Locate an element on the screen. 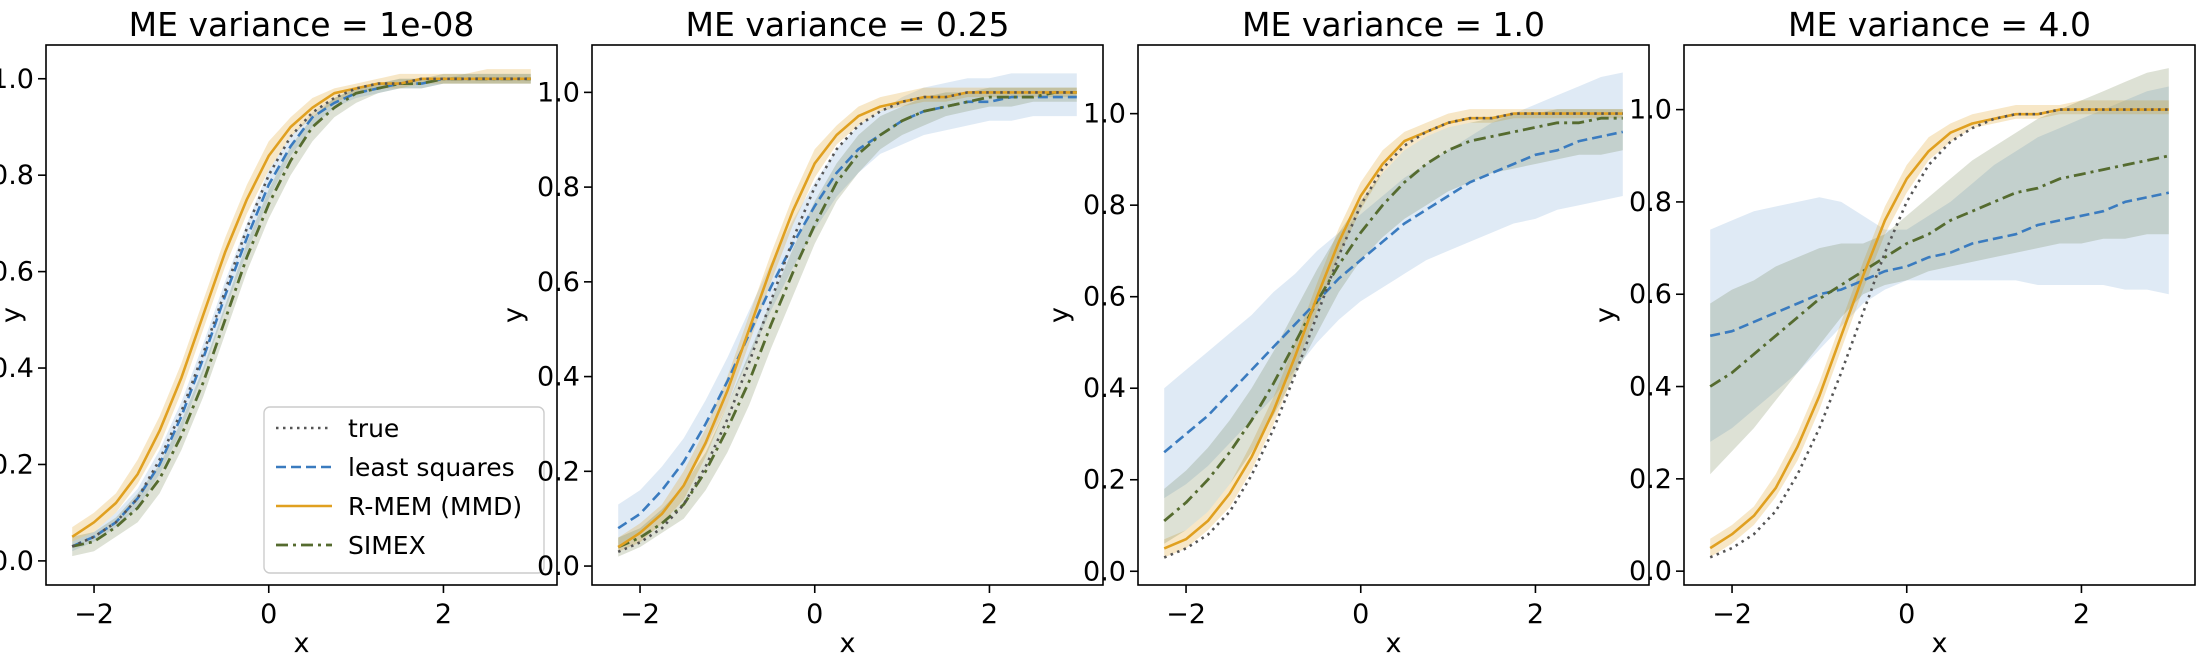  legend-label: SIMEX is located at coordinates (387, 545).